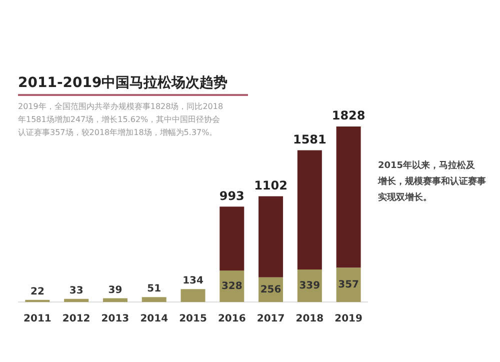 This screenshot has width=500, height=362. What do you see at coordinates (193, 281) in the screenshot?
I see `data-label: 134` at bounding box center [193, 281].